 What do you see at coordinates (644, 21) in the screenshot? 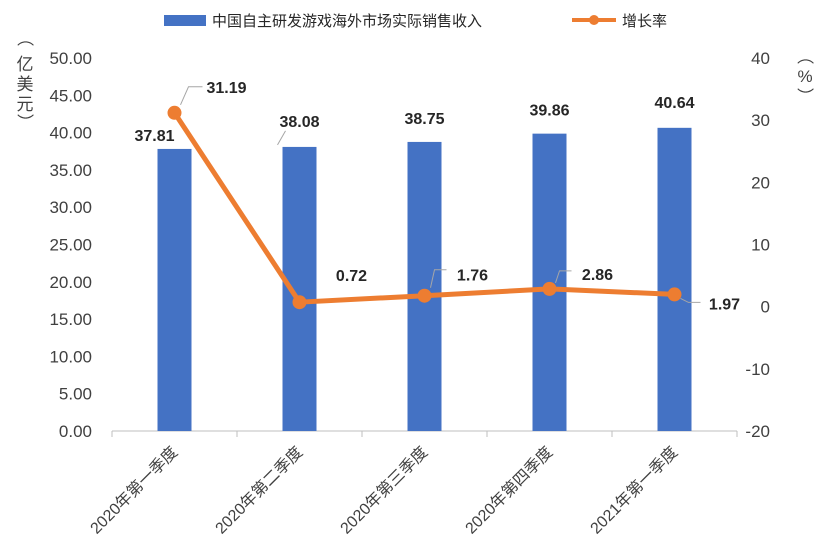
I see `legend-label-line: 增长率` at bounding box center [644, 21].